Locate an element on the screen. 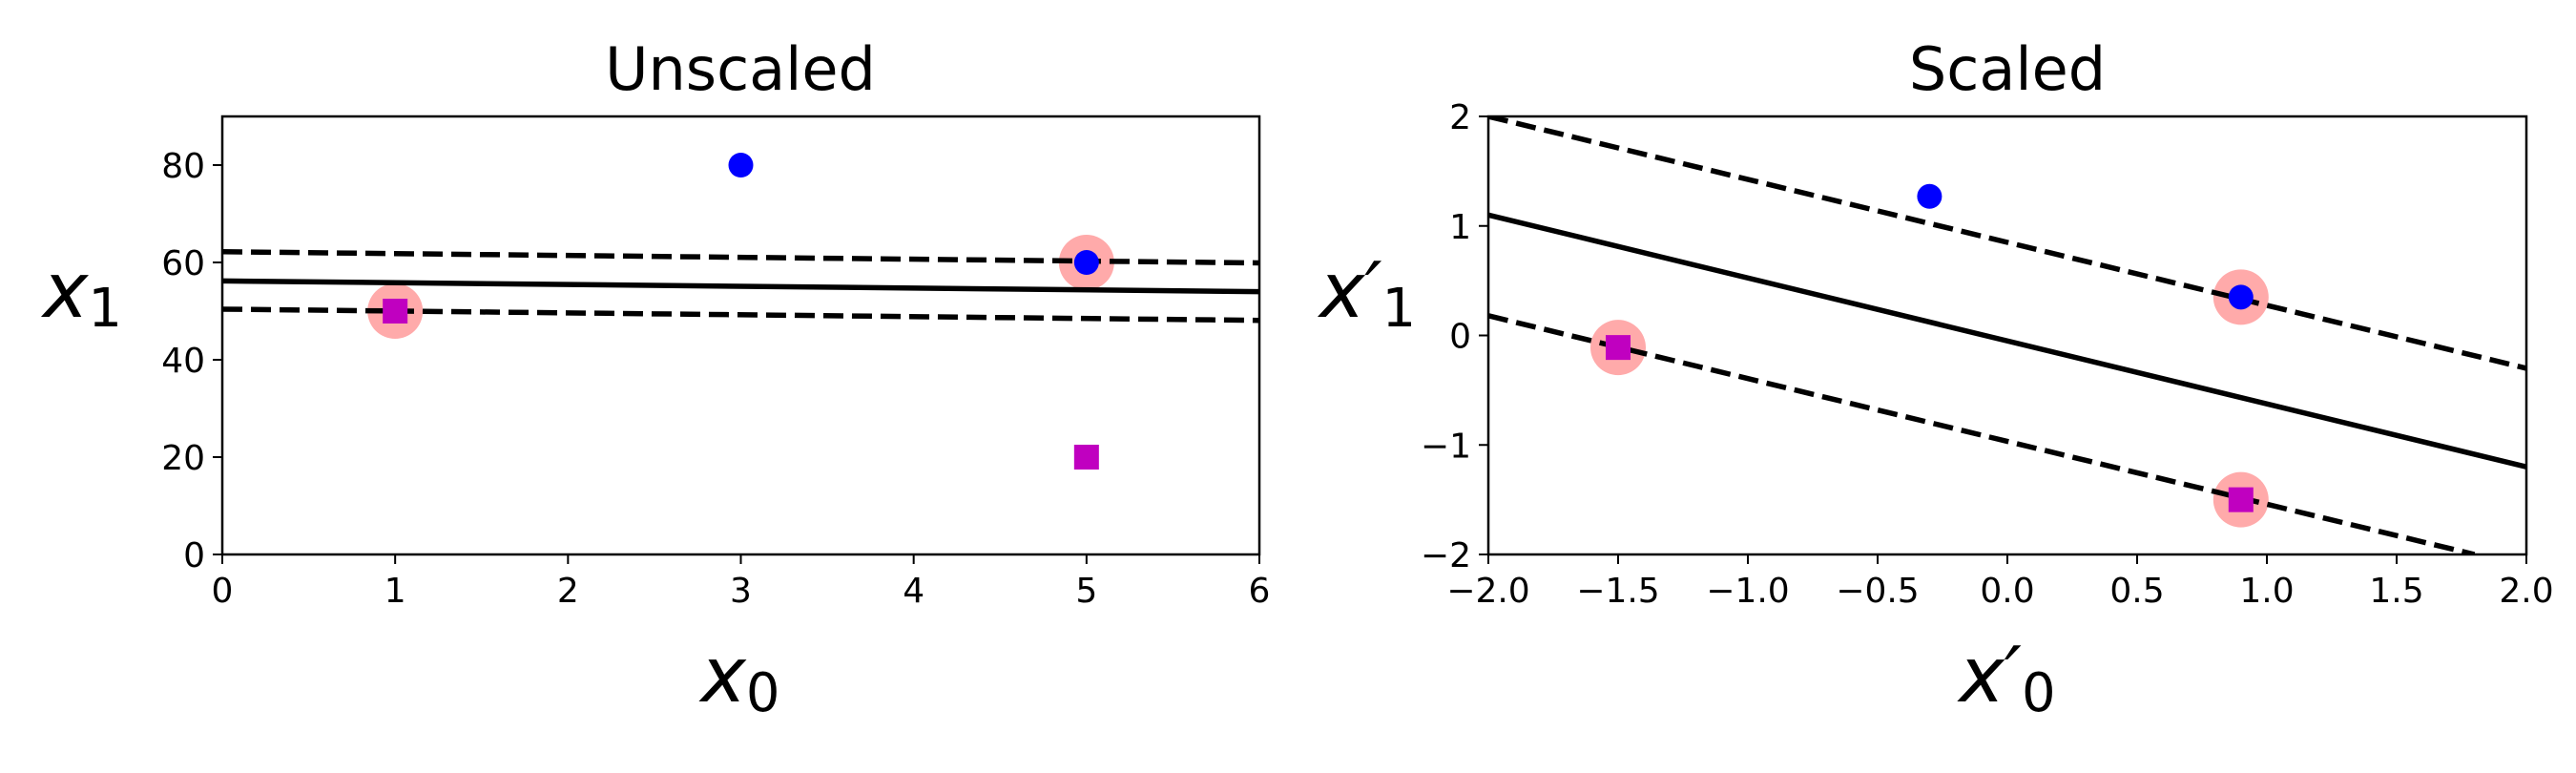 The width and height of the screenshot is (2576, 773). x-tick-label: 4 is located at coordinates (913, 591).